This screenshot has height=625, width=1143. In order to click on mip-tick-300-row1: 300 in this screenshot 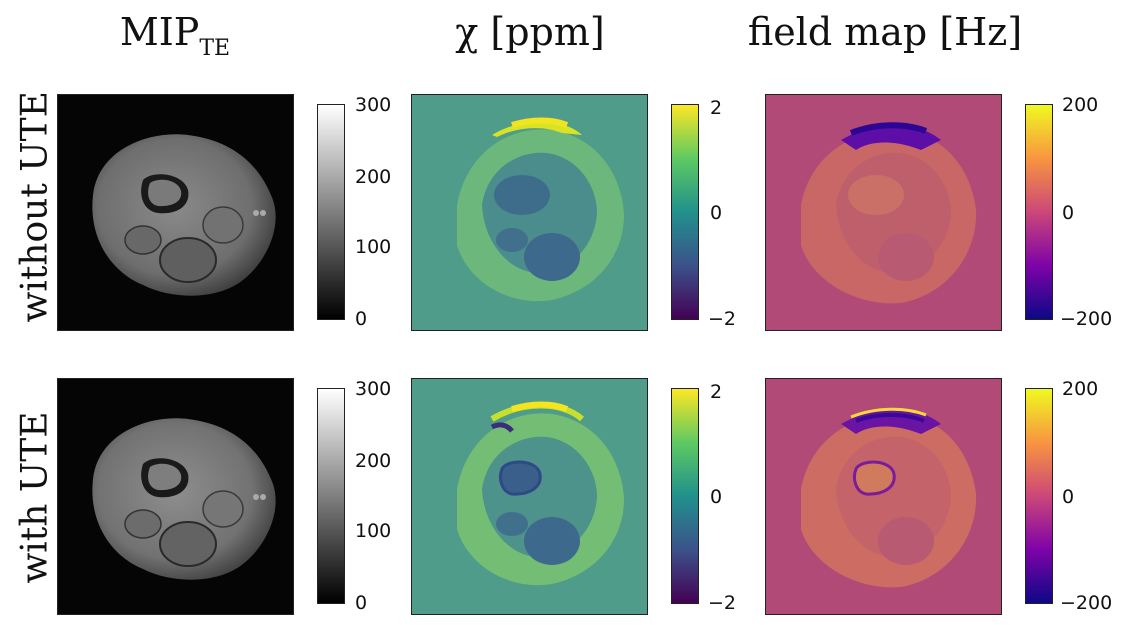, I will do `click(373, 105)`.